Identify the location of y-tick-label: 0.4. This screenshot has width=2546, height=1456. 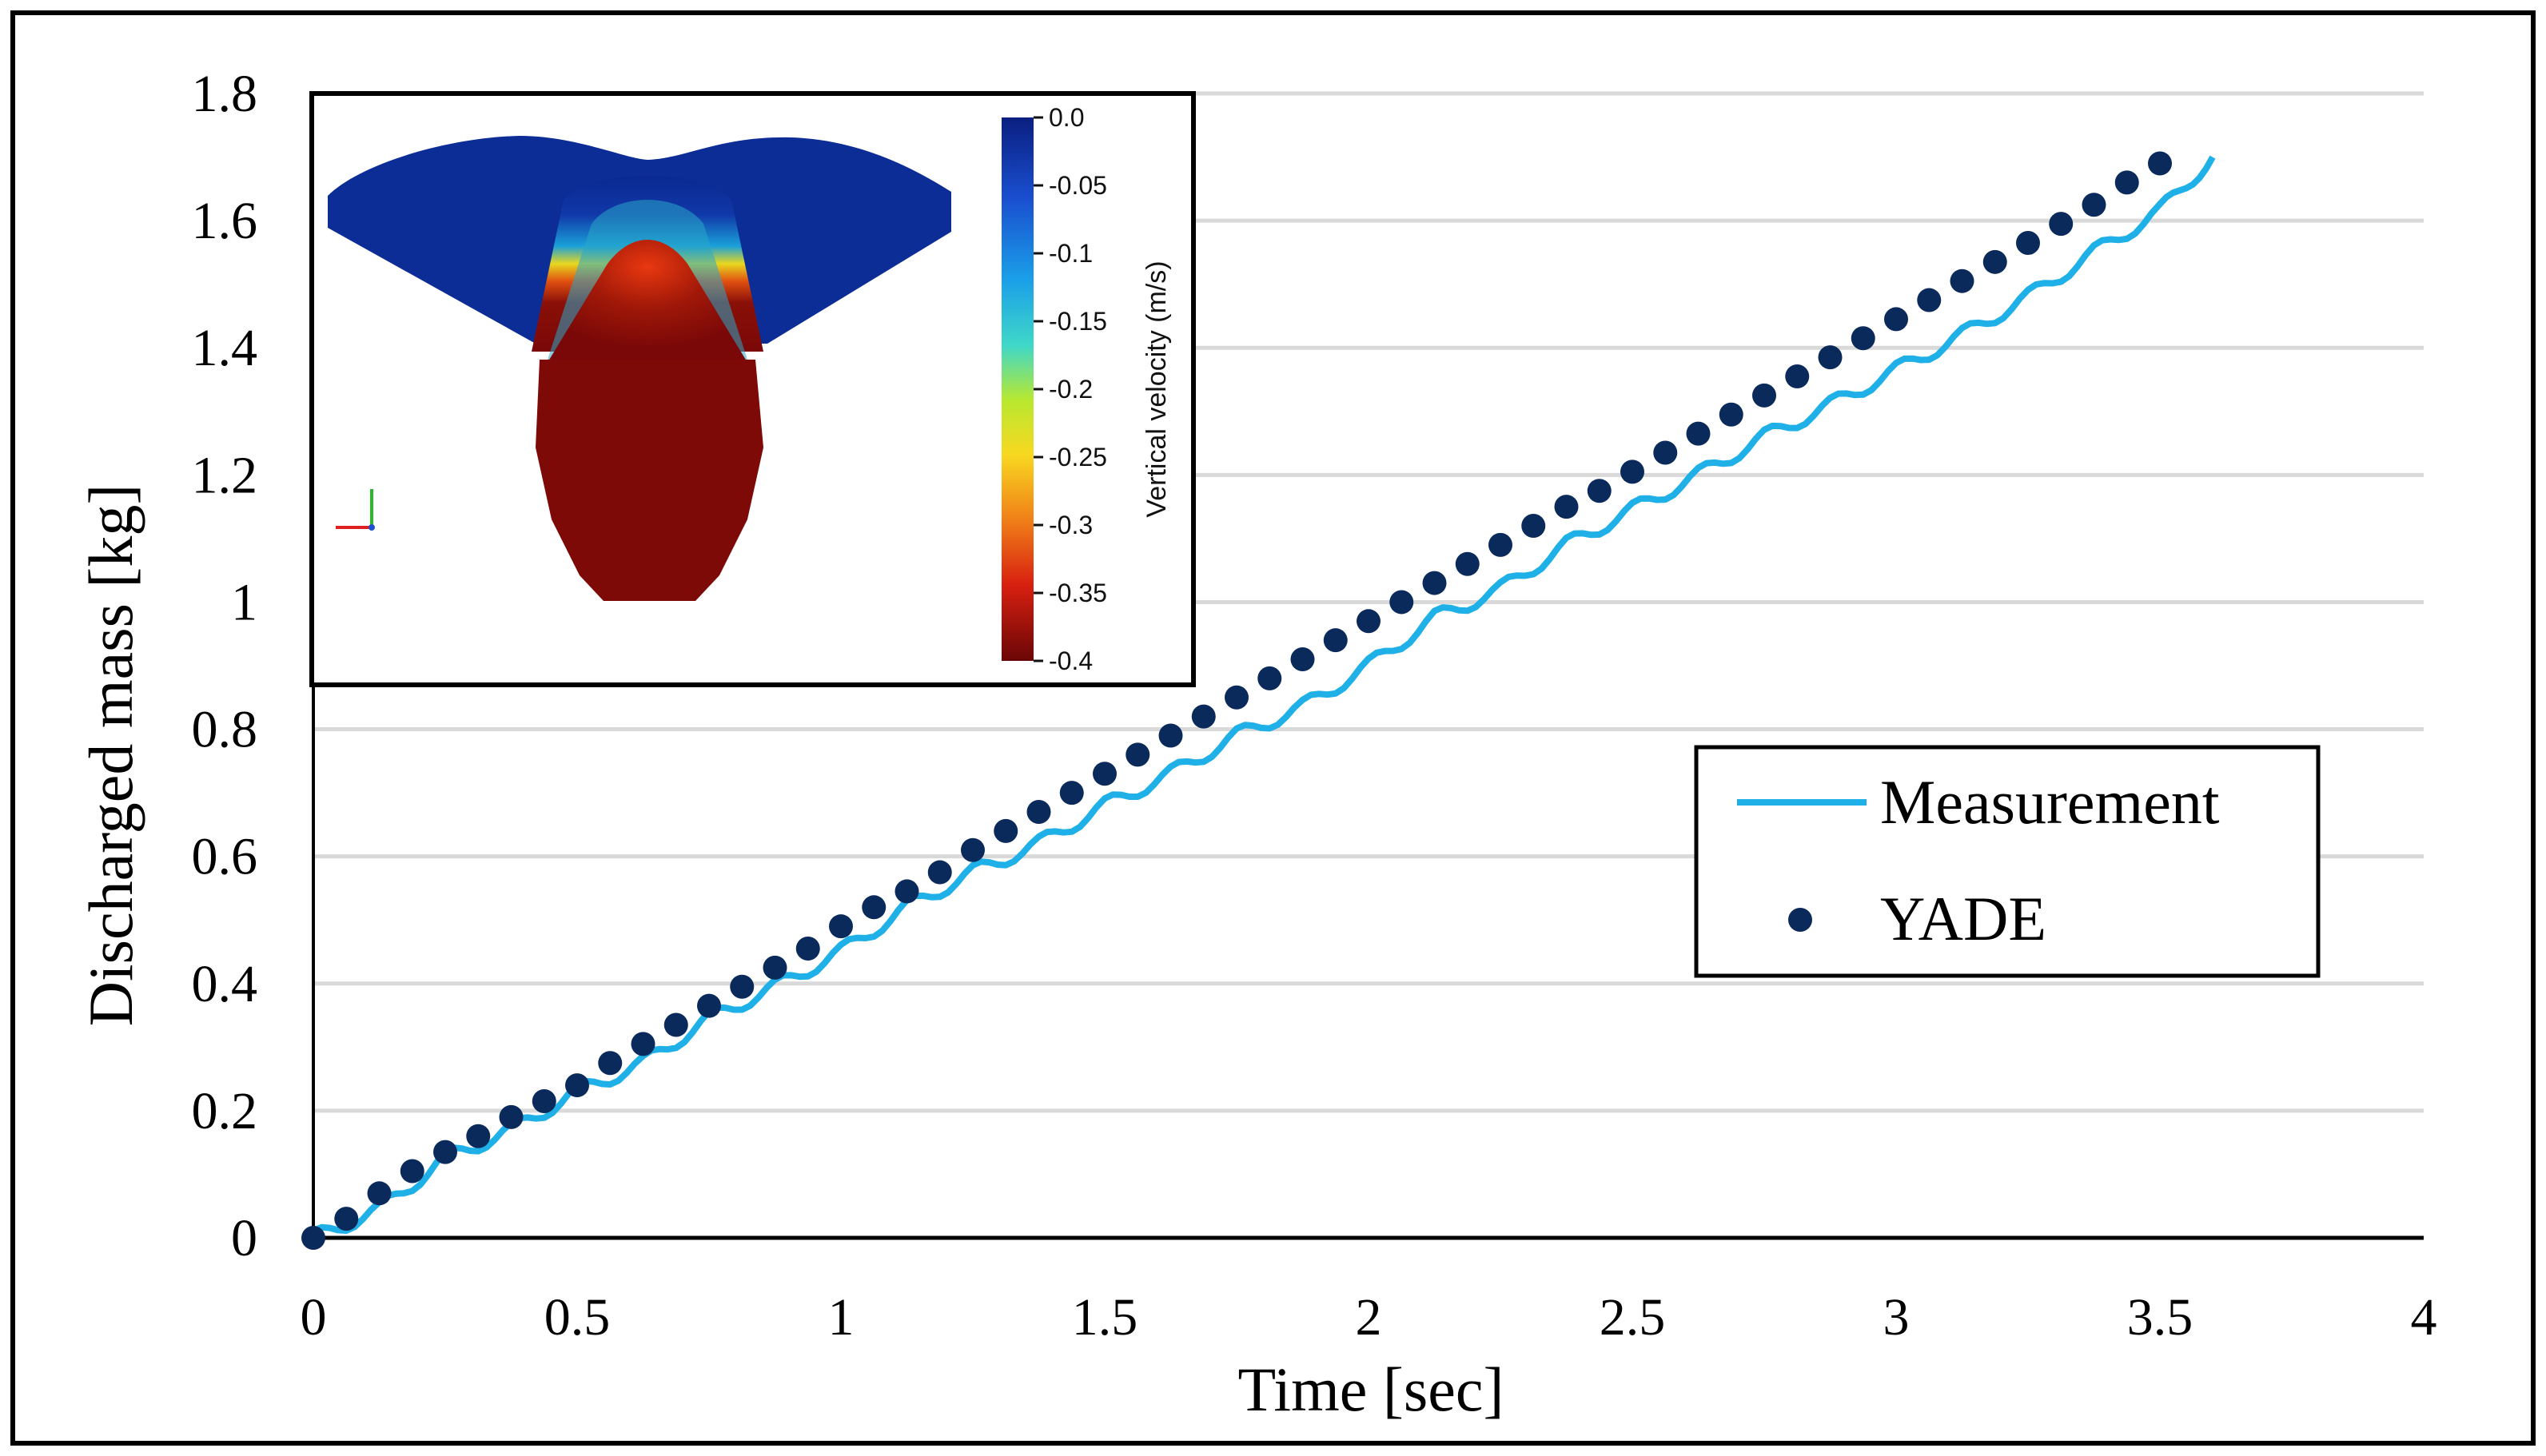
(225, 984).